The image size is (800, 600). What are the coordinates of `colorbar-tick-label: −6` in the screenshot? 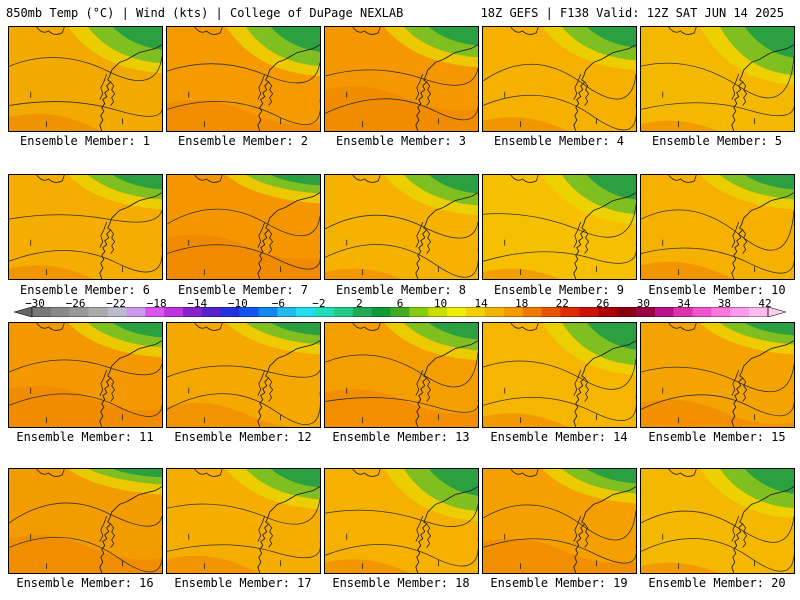 It's located at (278, 303).